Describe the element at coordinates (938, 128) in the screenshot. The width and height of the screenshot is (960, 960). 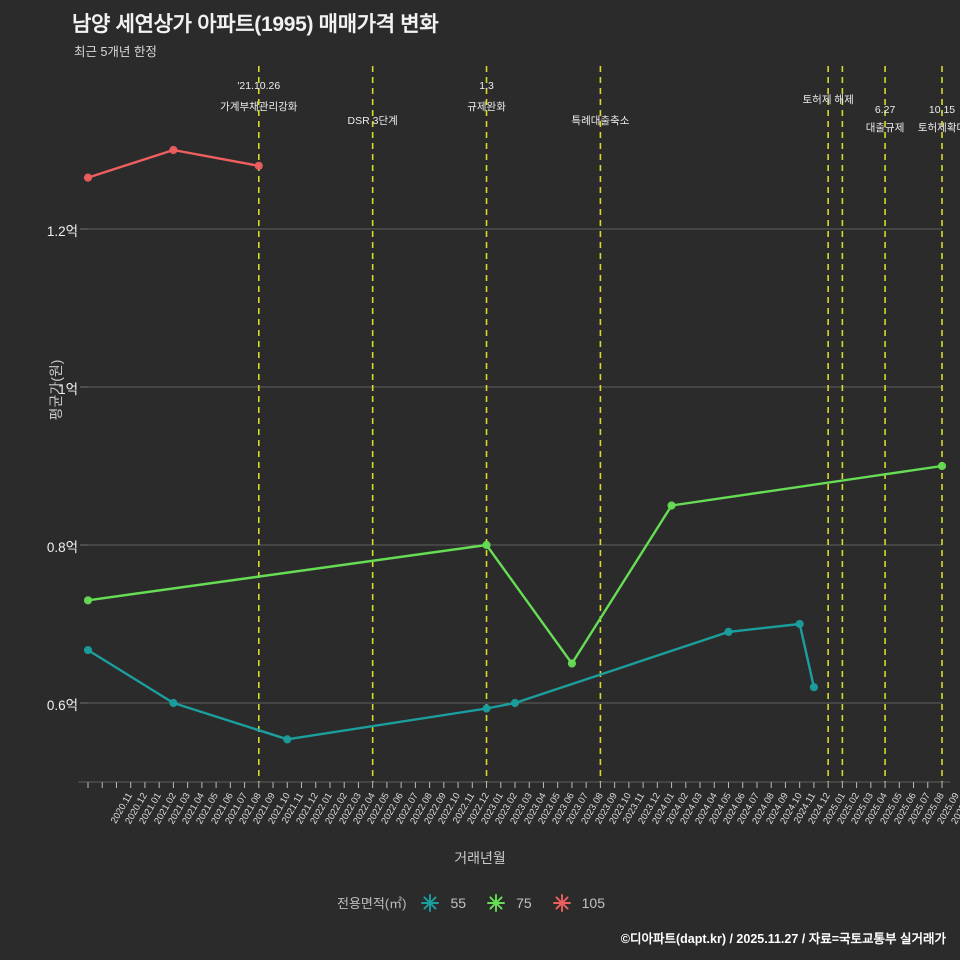
I see `event-name-label: 토허제확대` at that location.